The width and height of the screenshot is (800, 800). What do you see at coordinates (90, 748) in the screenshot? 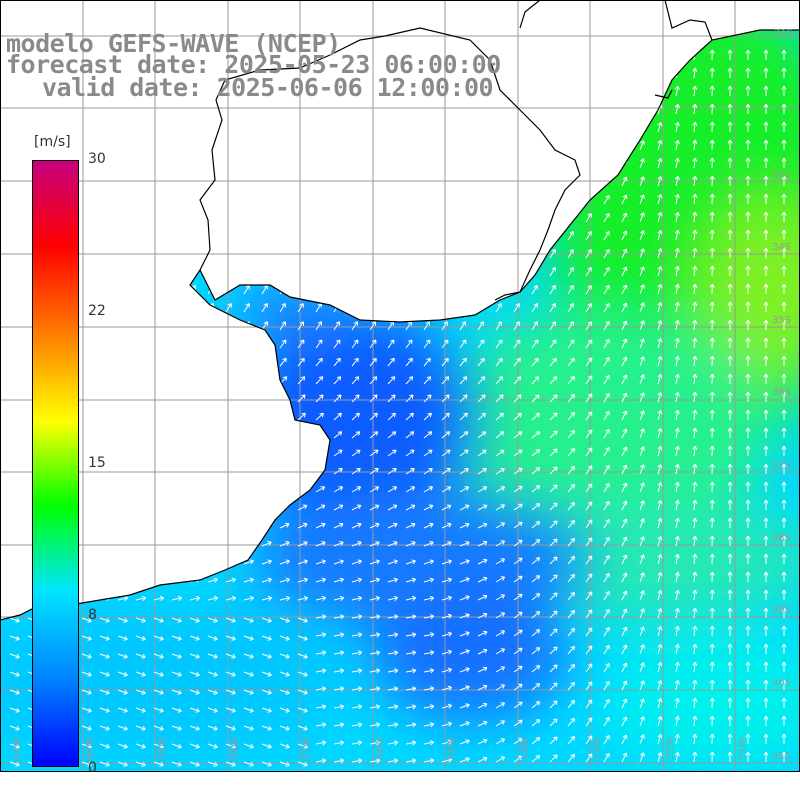
I see `lon-label: 60W` at bounding box center [90, 748].